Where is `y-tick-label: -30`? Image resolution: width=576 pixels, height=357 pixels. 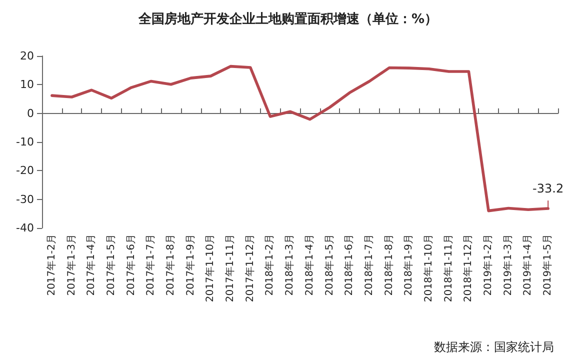 y-tick-label: -30 is located at coordinates (25, 199).